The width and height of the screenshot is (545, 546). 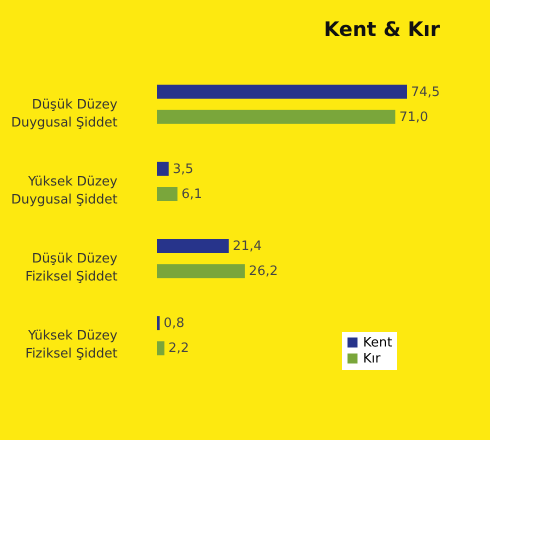 I want to click on legend-label: Kır, so click(x=372, y=359).